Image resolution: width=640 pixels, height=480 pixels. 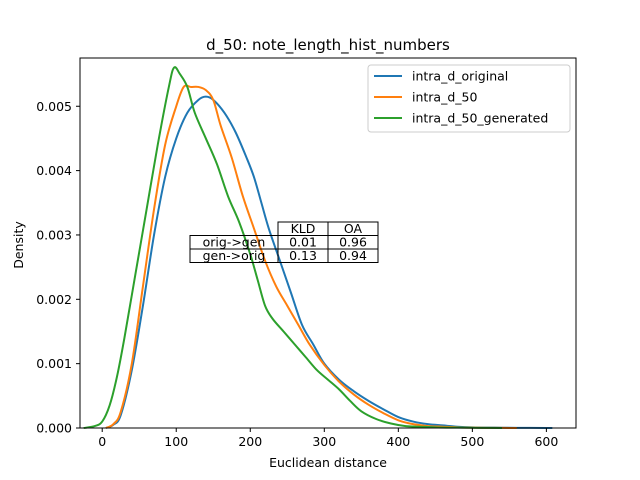 What do you see at coordinates (472, 441) in the screenshot?
I see `x-tick-label: 500` at bounding box center [472, 441].